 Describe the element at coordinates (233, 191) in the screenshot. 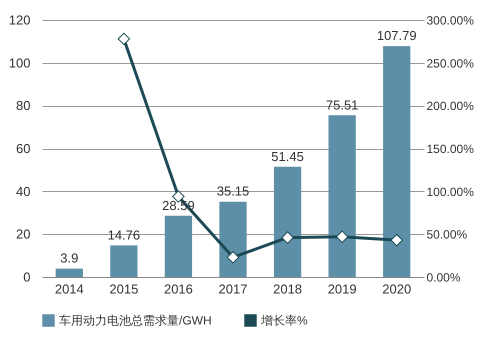

I see `data-label: 35.15` at that location.